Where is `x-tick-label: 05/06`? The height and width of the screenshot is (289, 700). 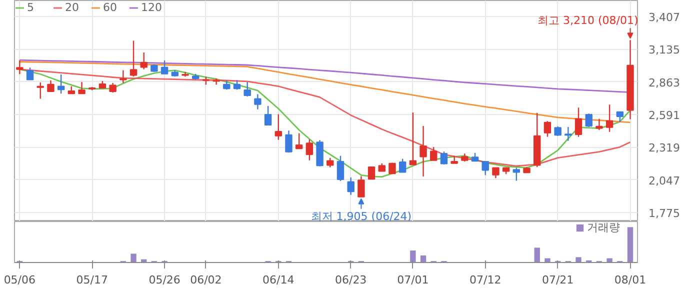 x-tick-label: 05/06 is located at coordinates (20, 280).